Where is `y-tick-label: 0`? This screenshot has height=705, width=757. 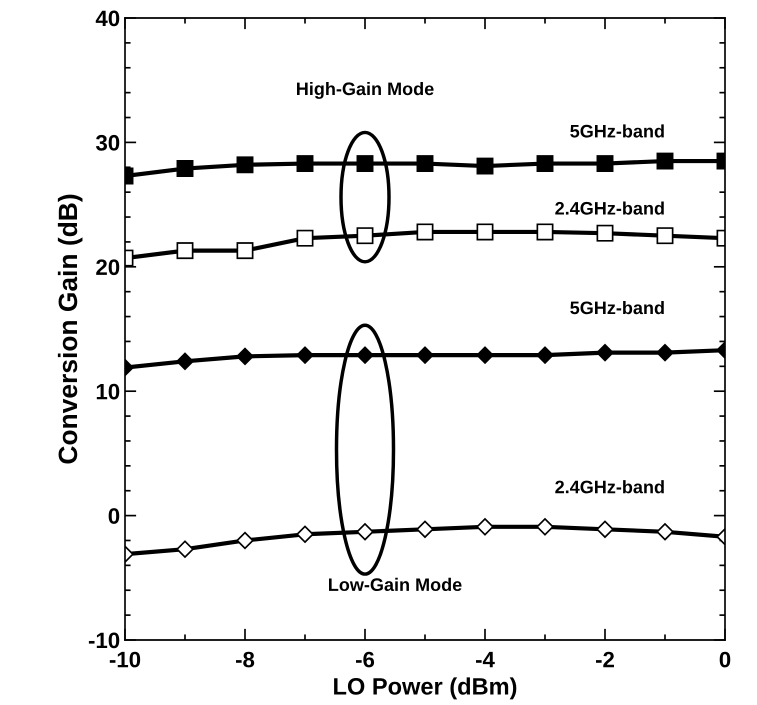
y-tick-label: 0 is located at coordinates (114, 516).